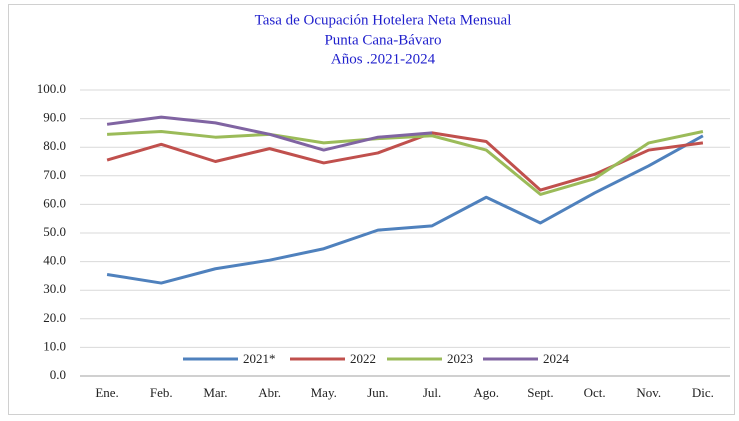  What do you see at coordinates (540, 392) in the screenshot?
I see `x-tick-label: Sept.` at bounding box center [540, 392].